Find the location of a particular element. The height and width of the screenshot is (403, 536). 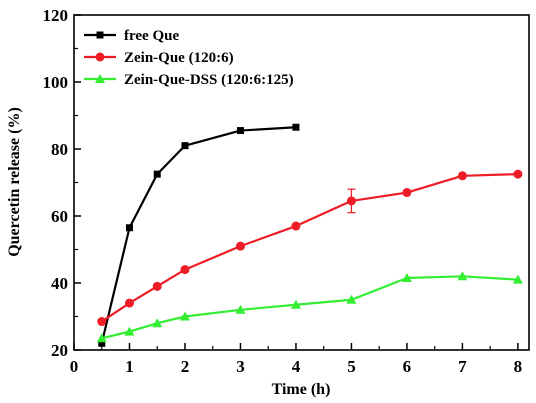

y-tick-label: 20 is located at coordinates (59, 350).